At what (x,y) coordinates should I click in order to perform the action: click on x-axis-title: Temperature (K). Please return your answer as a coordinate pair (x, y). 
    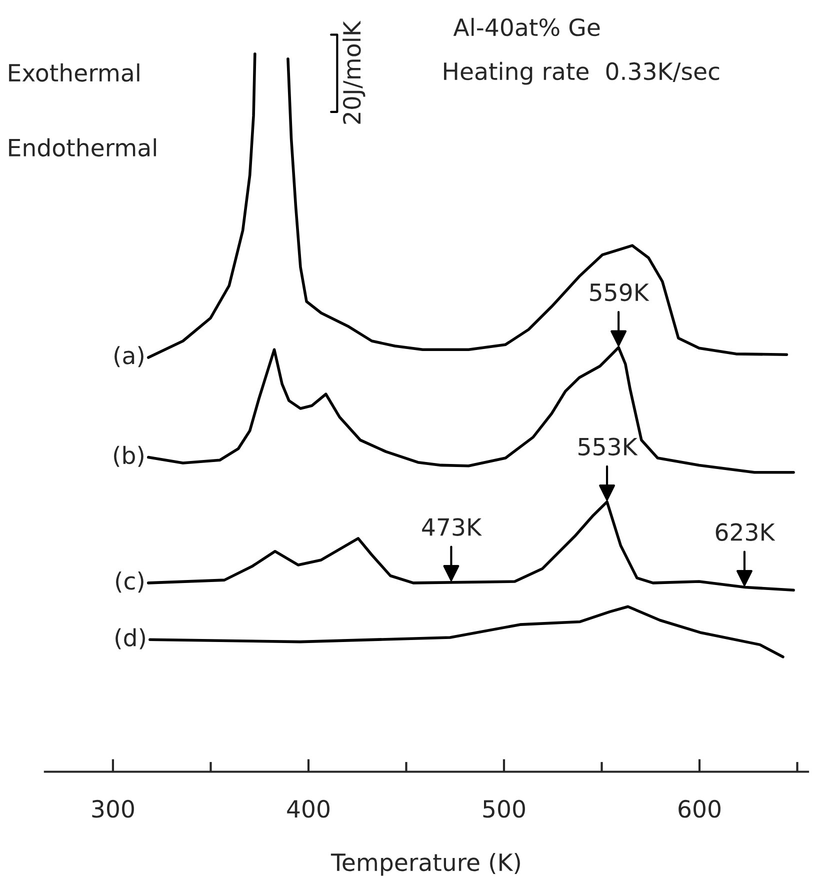
    Looking at the image, I should click on (425, 864).